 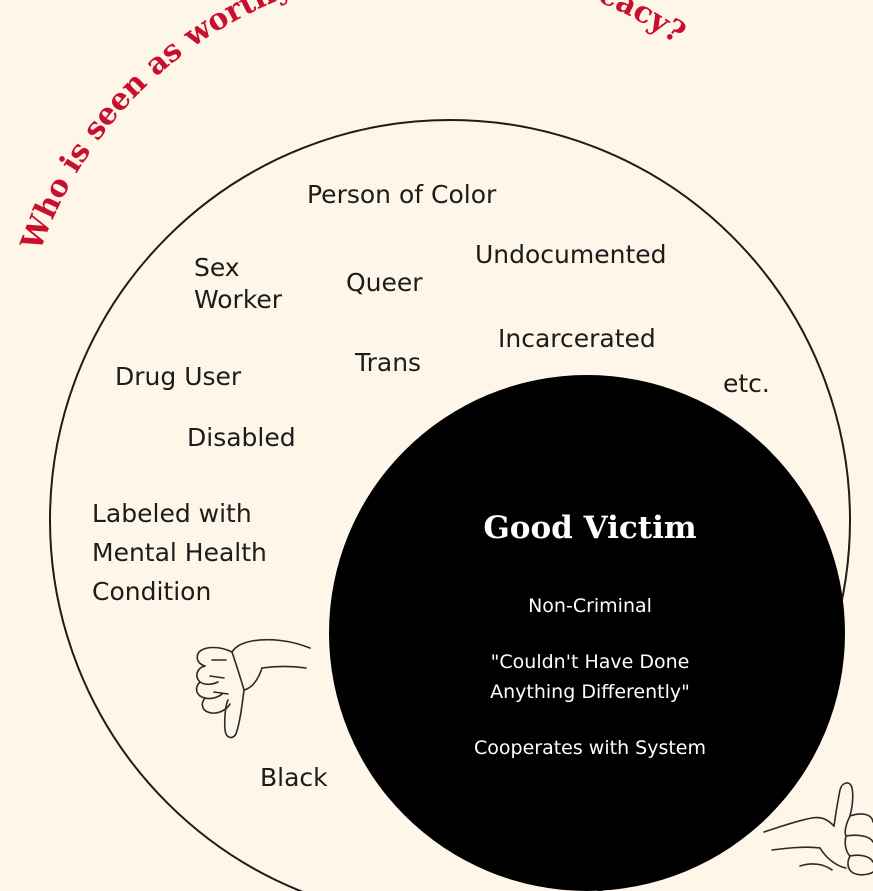 What do you see at coordinates (388, 362) in the screenshot?
I see `label-trans: Trans` at bounding box center [388, 362].